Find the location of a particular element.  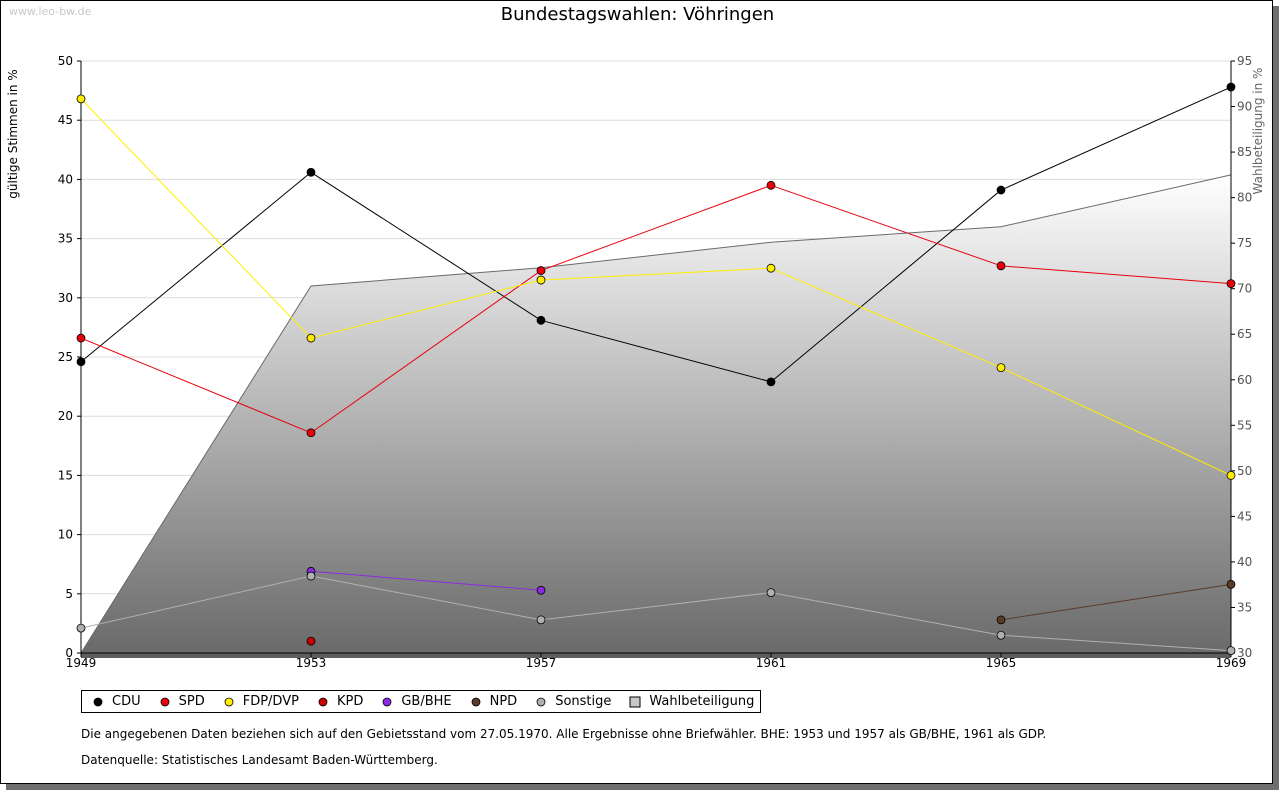

y-tick-label: 30 is located at coordinates (65, 298).